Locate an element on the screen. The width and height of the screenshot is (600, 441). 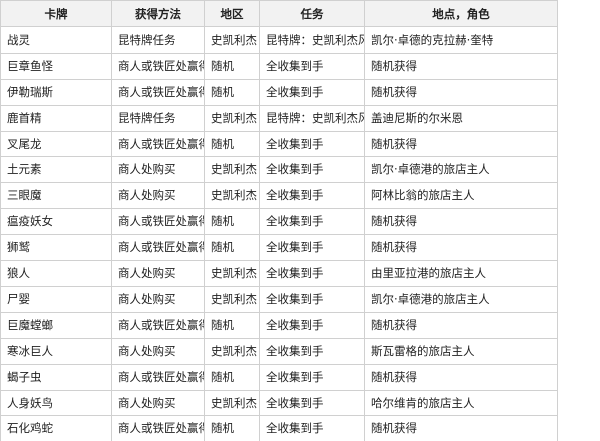
header-cell: 任务 is located at coordinates (312, 13).